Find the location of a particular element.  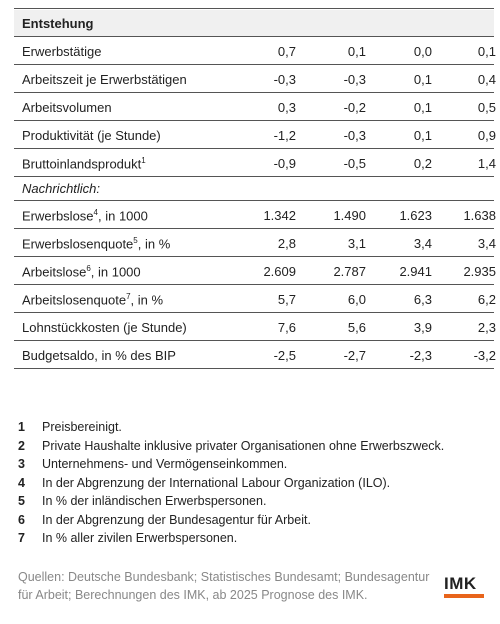

cell-value: 0,3 is located at coordinates (286, 107).